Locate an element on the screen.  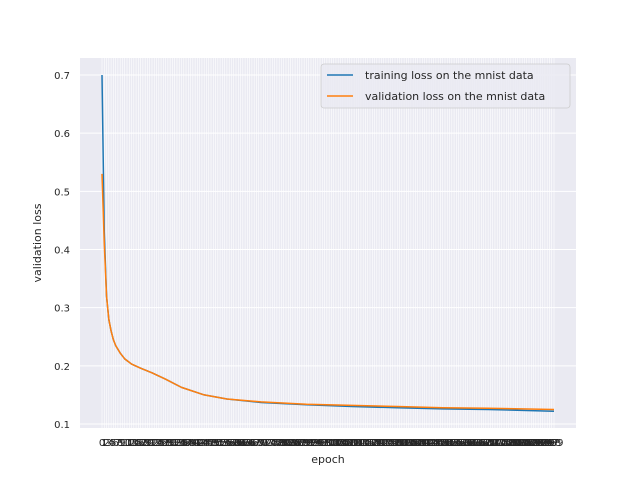
x-tick-label: 149 is located at coordinates (440, 443).